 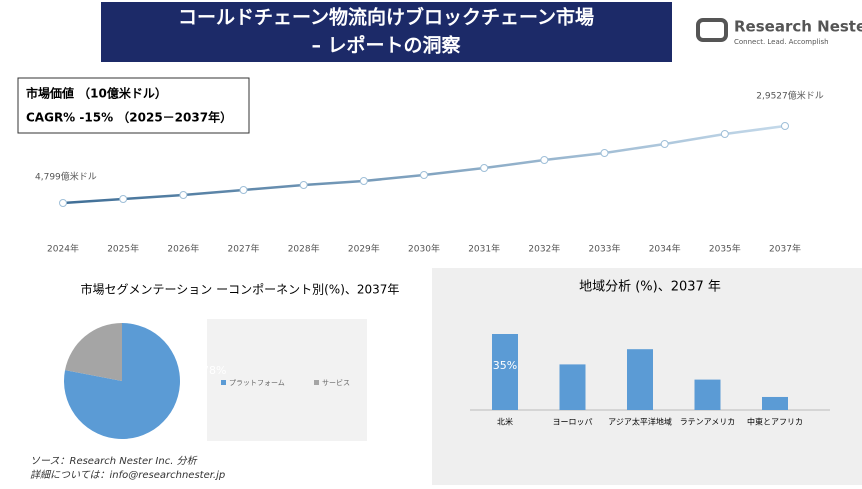 What do you see at coordinates (129, 117) in the screenshot?
I see `info-text: CAGR% -15% （2025－2037年）` at bounding box center [129, 117].